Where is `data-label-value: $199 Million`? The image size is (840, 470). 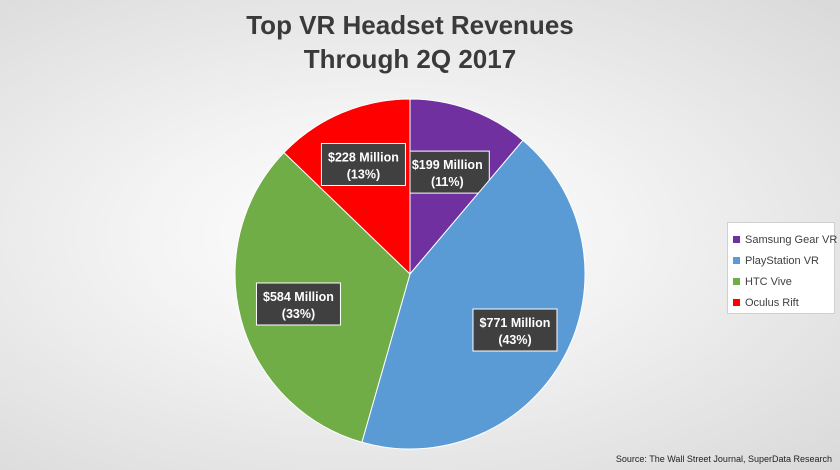 data-label-value: $199 Million is located at coordinates (447, 165).